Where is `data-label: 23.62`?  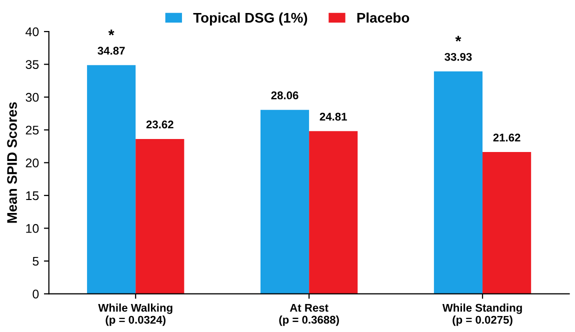 data-label: 23.62 is located at coordinates (160, 124).